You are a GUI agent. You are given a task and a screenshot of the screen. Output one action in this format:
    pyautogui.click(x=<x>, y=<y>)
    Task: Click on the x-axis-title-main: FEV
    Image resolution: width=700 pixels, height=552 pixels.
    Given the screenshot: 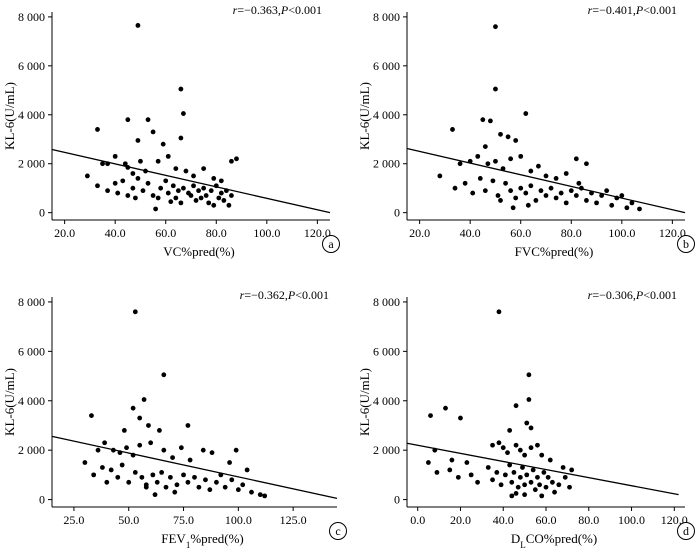 What is the action you would take?
    pyautogui.click(x=173, y=538)
    